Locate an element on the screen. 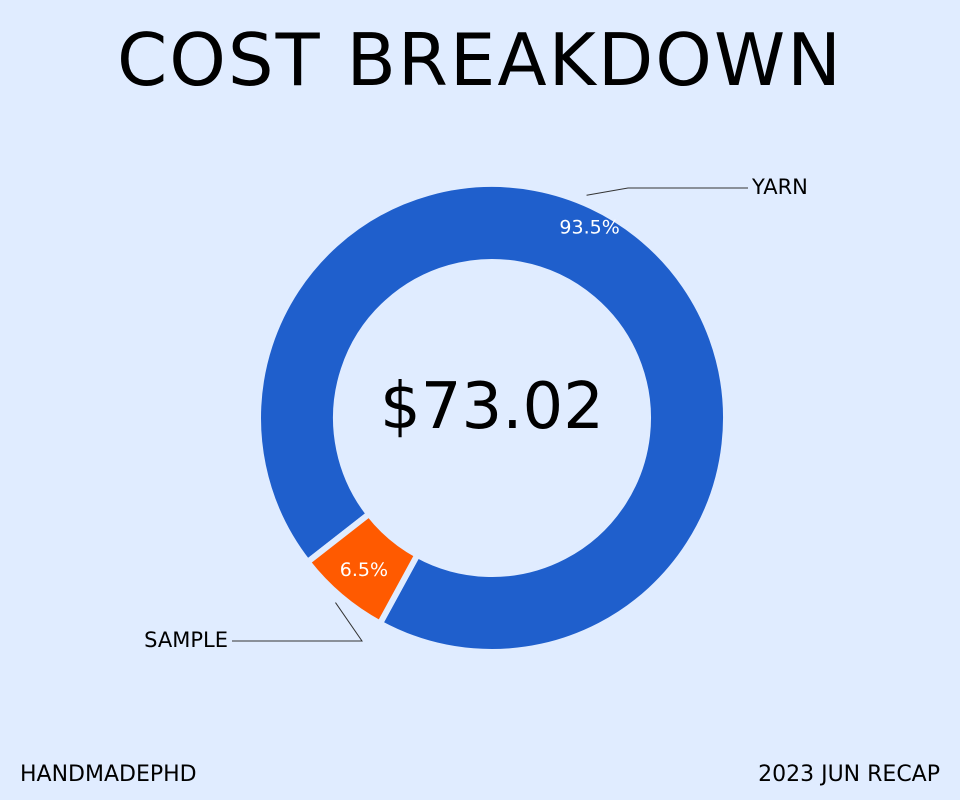  slice-category-label-yarn: YARN is located at coordinates (779, 187).